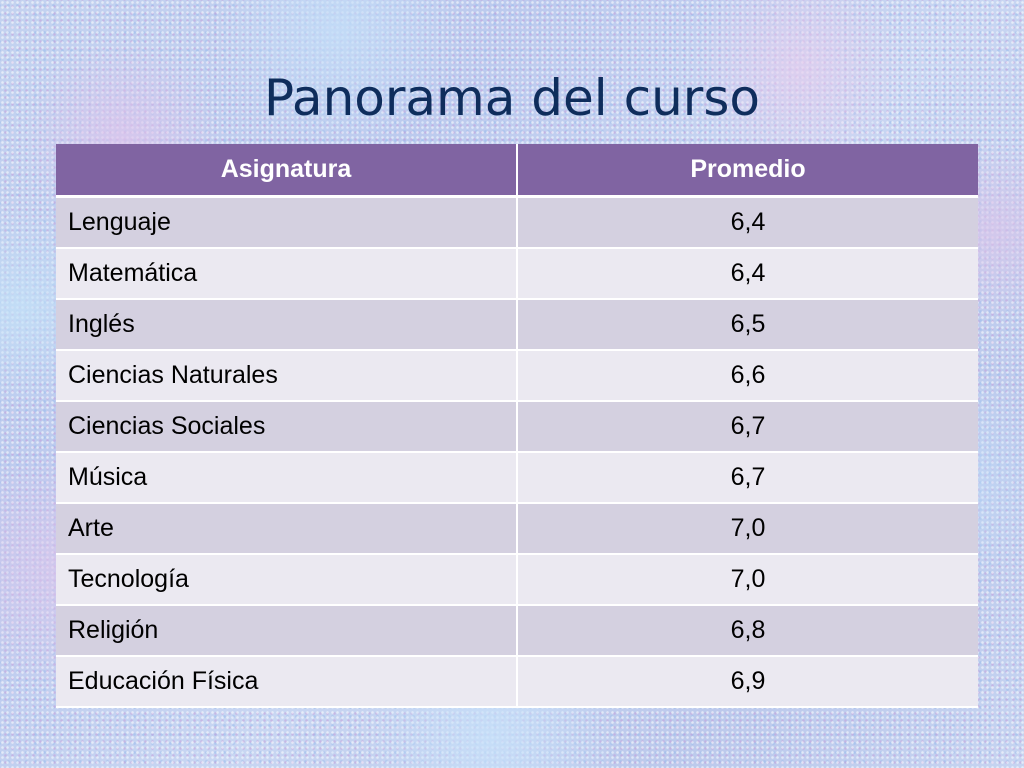 The image size is (1024, 768). Describe the element at coordinates (287, 325) in the screenshot. I see `subject-cell: Inglés` at that location.